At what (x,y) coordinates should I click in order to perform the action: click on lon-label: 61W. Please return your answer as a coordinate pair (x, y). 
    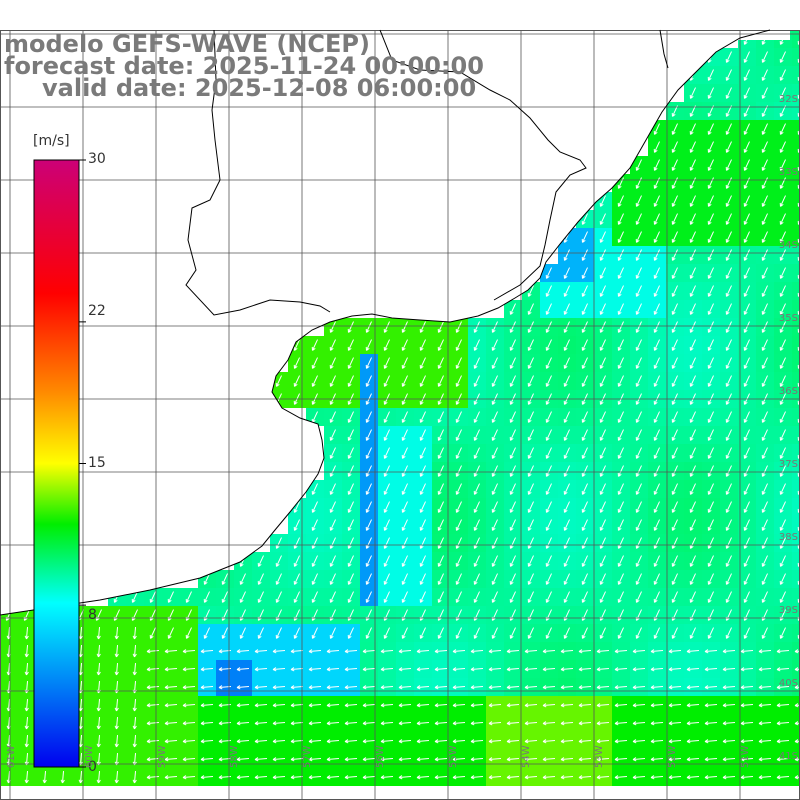
    Looking at the image, I should click on (11, 756).